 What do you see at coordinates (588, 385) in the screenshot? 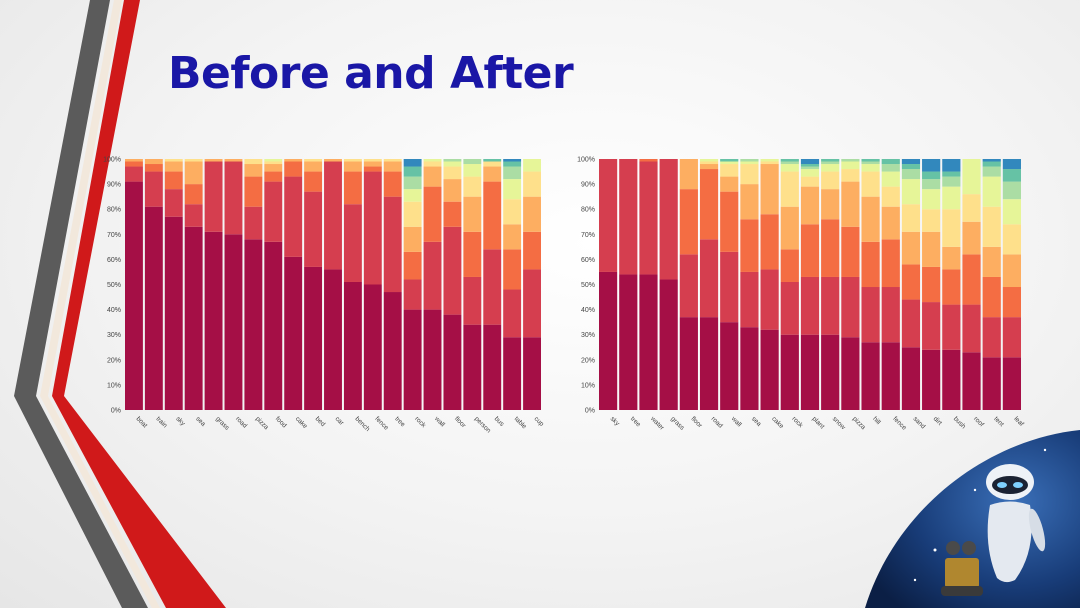
I see `y-tick-label: 10%` at bounding box center [588, 385].